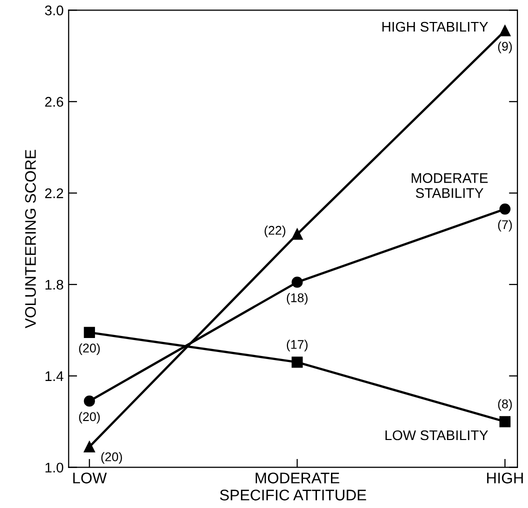 The image size is (528, 508). I want to click on y-tick-label: 1.8, so click(55, 285).